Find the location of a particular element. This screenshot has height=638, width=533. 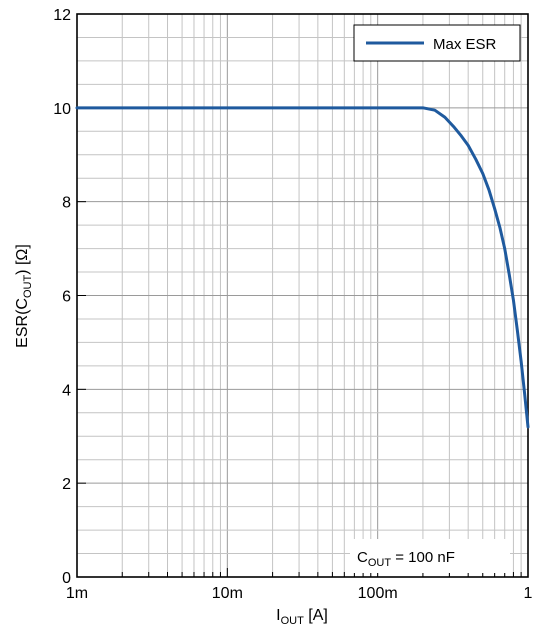

x-axis-label-rest: [A] is located at coordinates (316, 615).